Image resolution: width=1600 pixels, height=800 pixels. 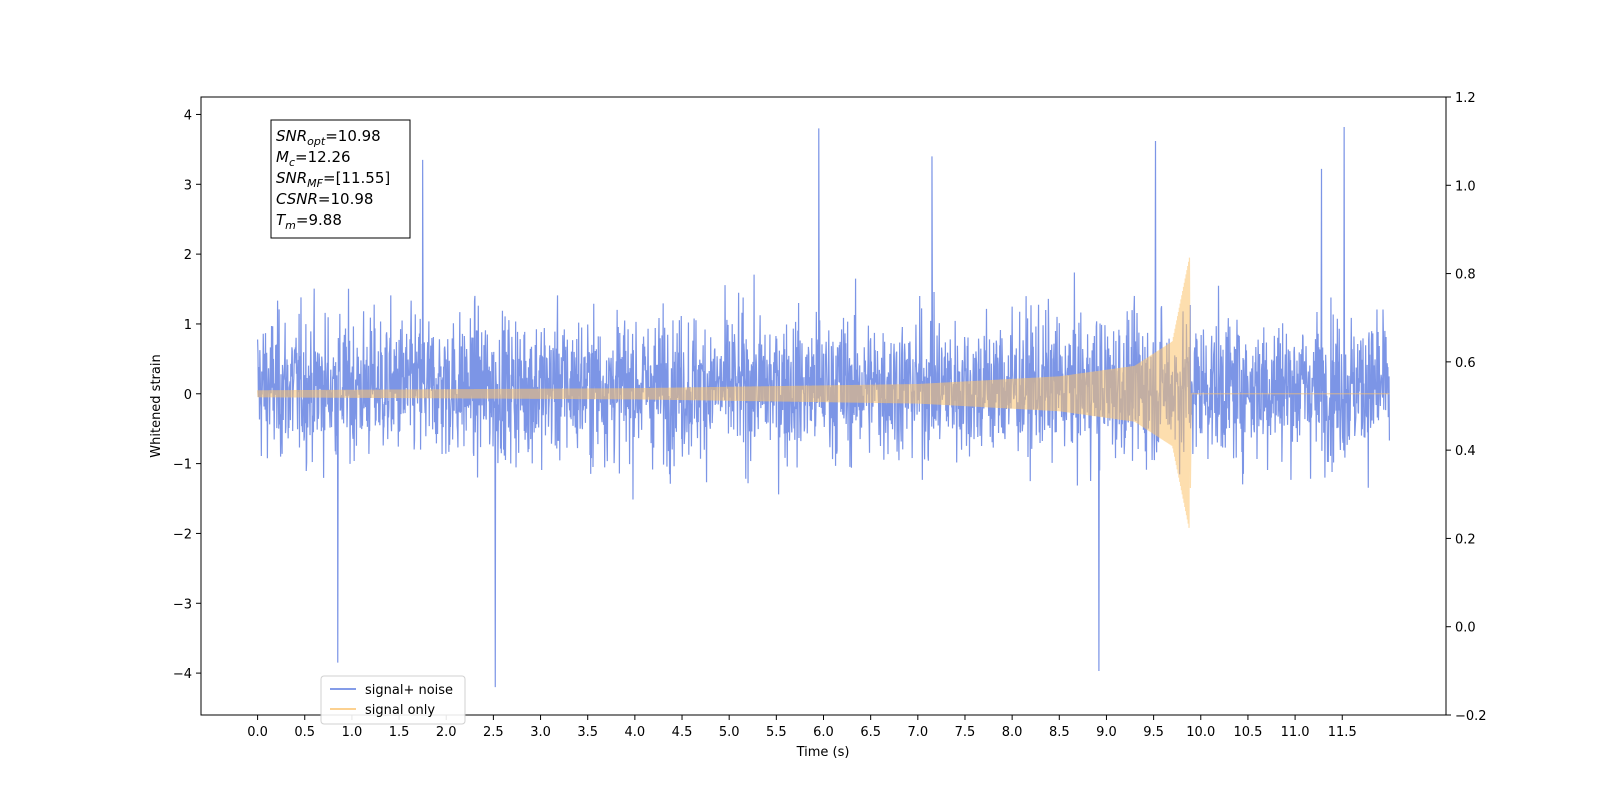 I want to click on x-tick-label: 3.0, so click(x=540, y=732).